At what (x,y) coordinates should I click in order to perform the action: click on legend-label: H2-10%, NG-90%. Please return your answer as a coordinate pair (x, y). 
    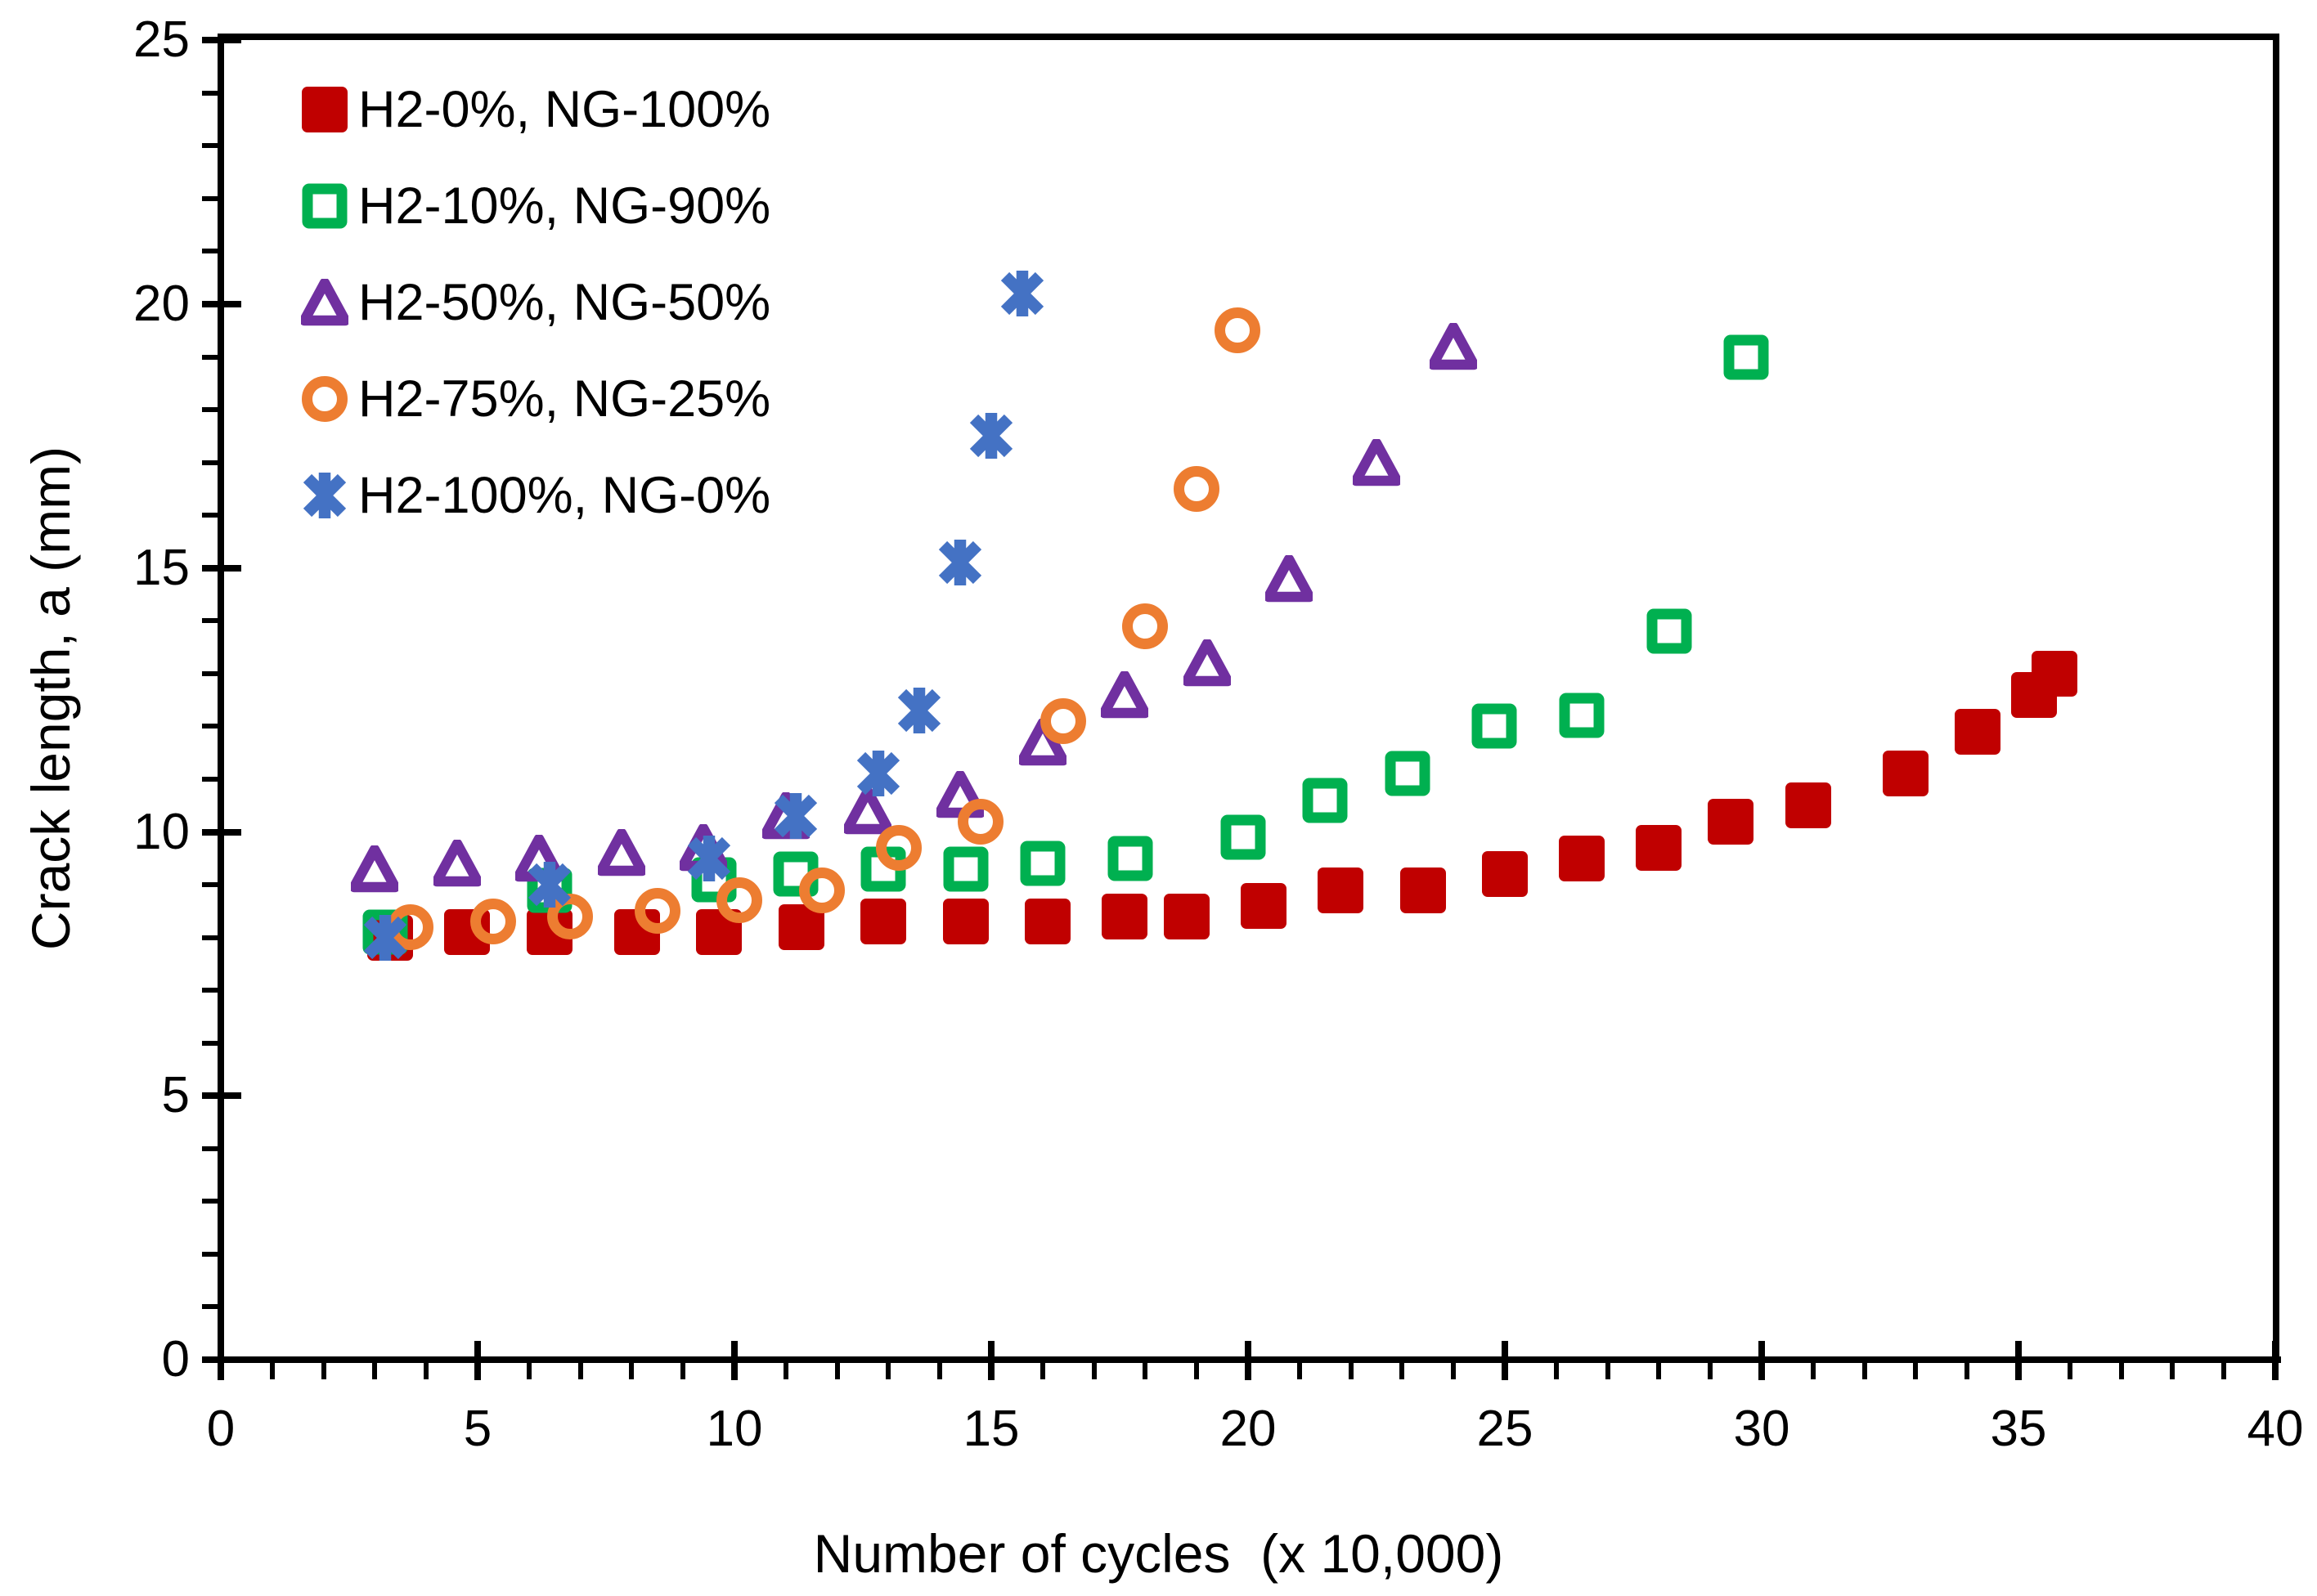
    Looking at the image, I should click on (564, 206).